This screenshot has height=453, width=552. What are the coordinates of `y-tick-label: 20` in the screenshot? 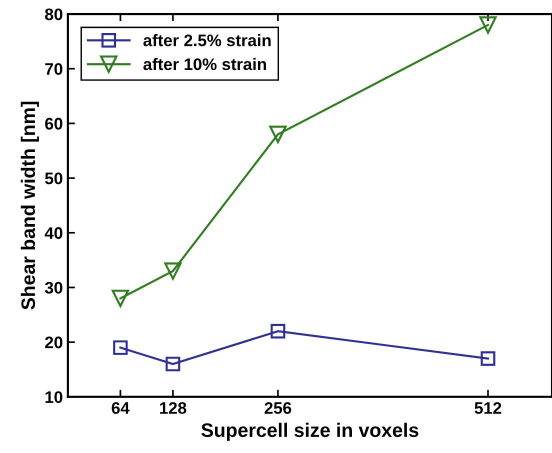 It's located at (53, 342).